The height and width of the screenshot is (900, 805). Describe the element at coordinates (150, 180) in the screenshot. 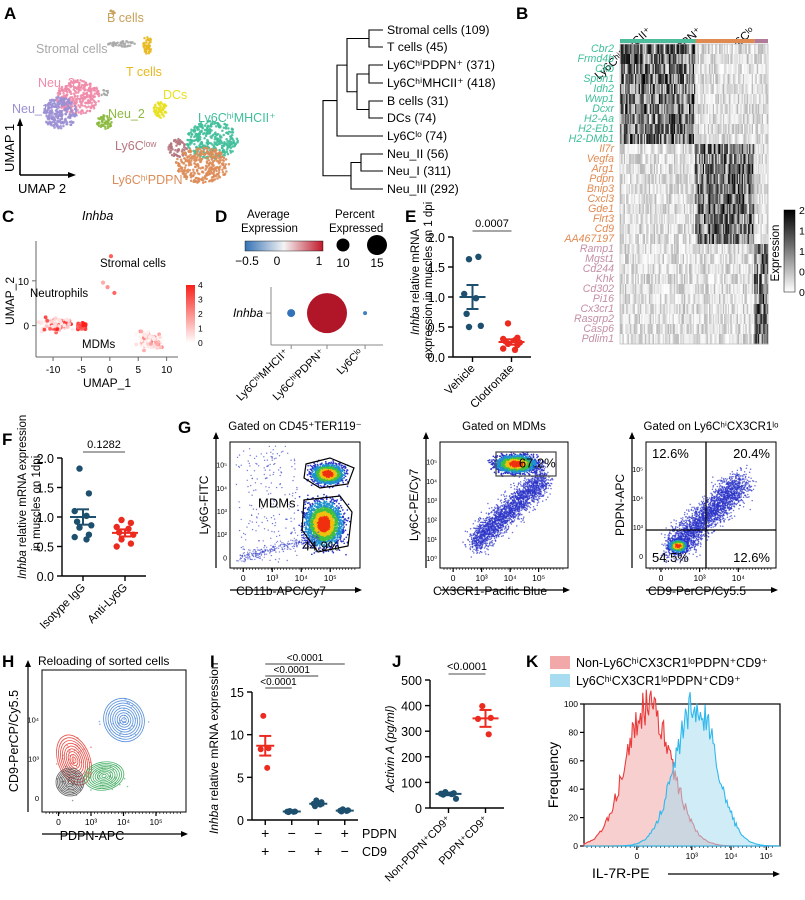

I see `umap-cluster-label: Ly6CʰⁱPDPN⁺` at that location.